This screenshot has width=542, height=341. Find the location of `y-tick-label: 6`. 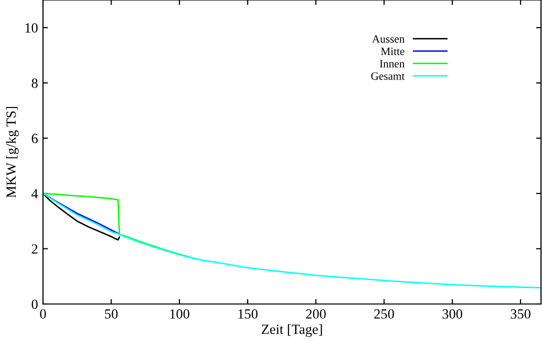

y-tick-label: 6 is located at coordinates (35, 139).